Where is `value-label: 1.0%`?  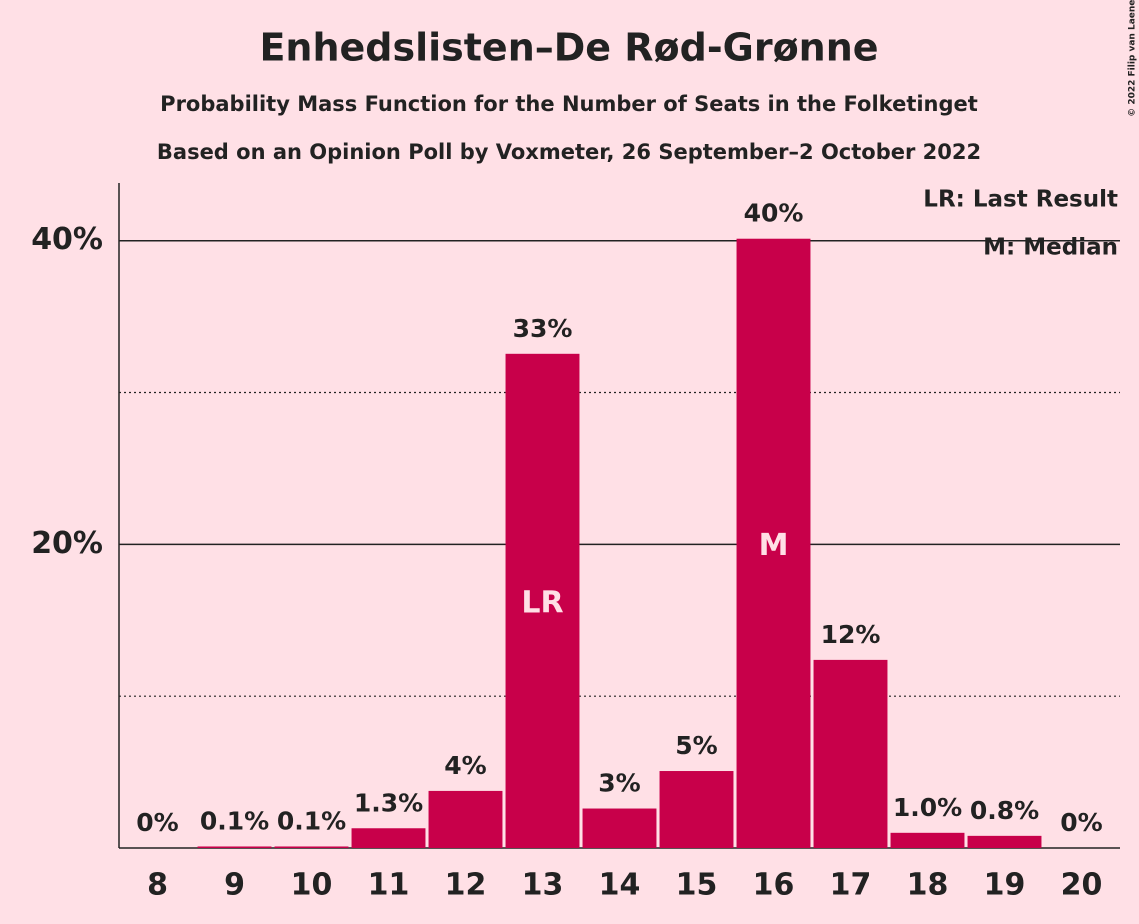
value-label: 1.0% is located at coordinates (927, 807).